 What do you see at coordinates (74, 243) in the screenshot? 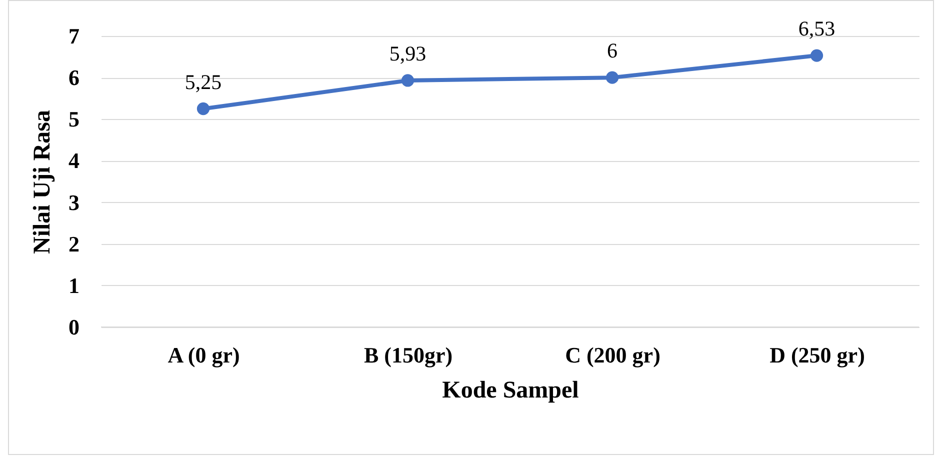
I see `y-tick-label: 2` at bounding box center [74, 243].